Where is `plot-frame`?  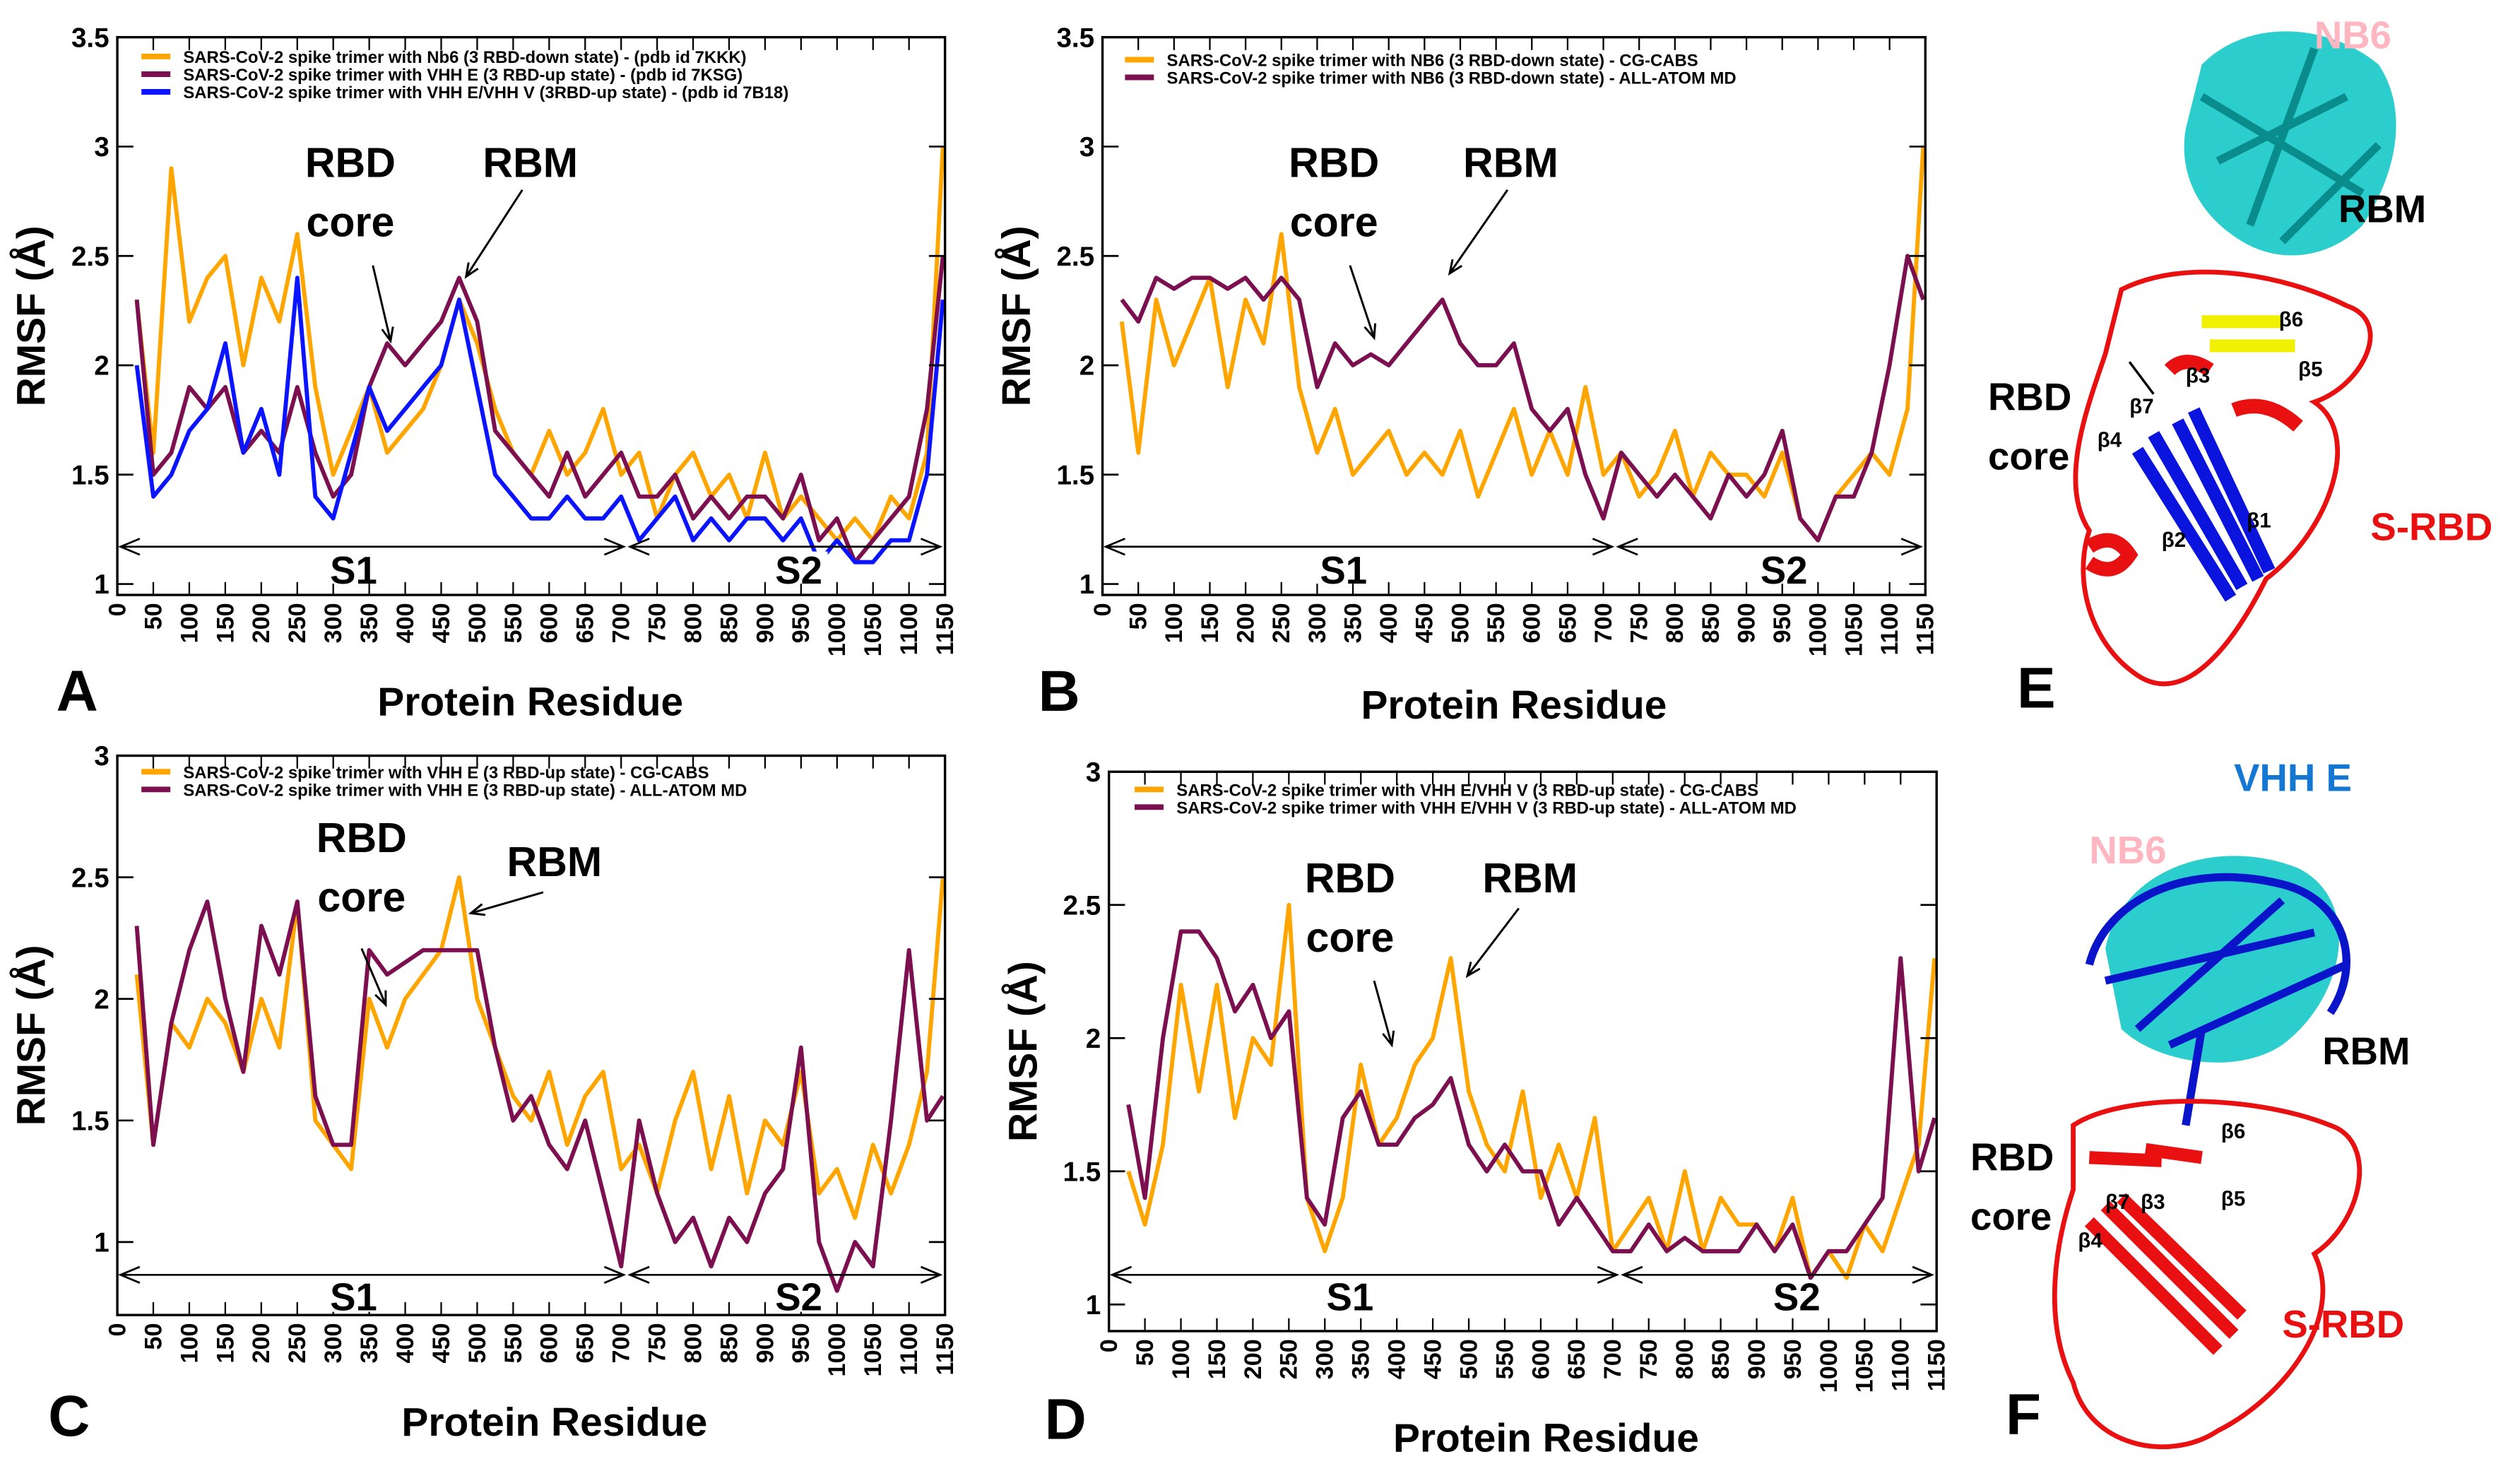
plot-frame is located at coordinates (531, 315).